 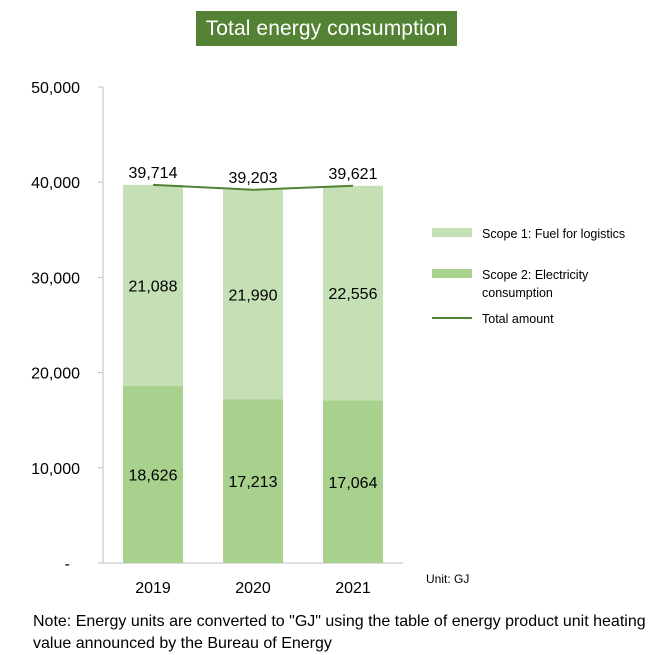 I want to click on data-label-total: 39,621, so click(x=353, y=174).